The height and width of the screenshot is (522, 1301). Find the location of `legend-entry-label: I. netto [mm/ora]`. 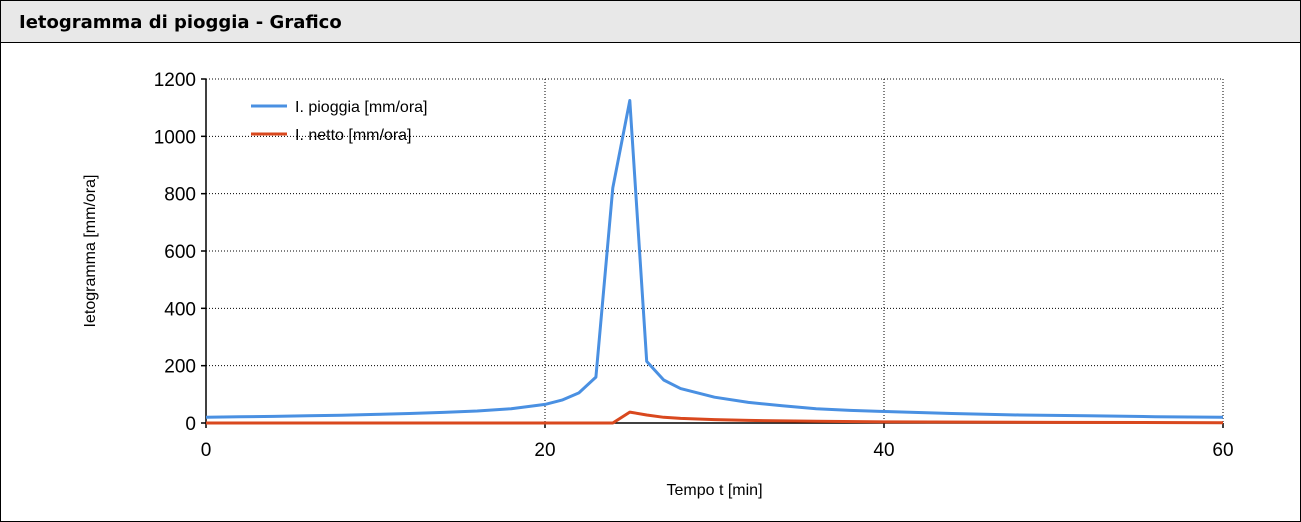

legend-entry-label: I. netto [mm/ora] is located at coordinates (353, 135).